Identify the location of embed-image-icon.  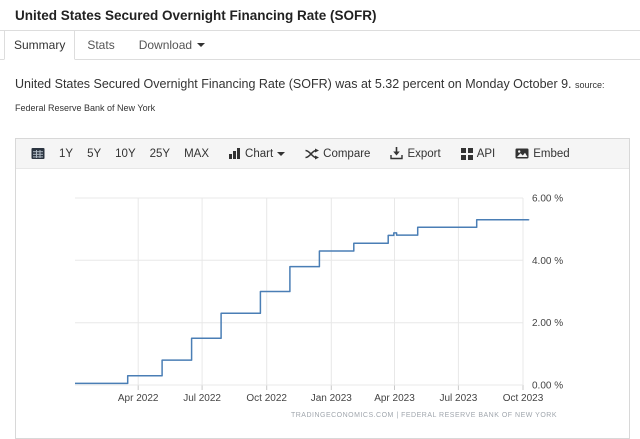
(522, 153).